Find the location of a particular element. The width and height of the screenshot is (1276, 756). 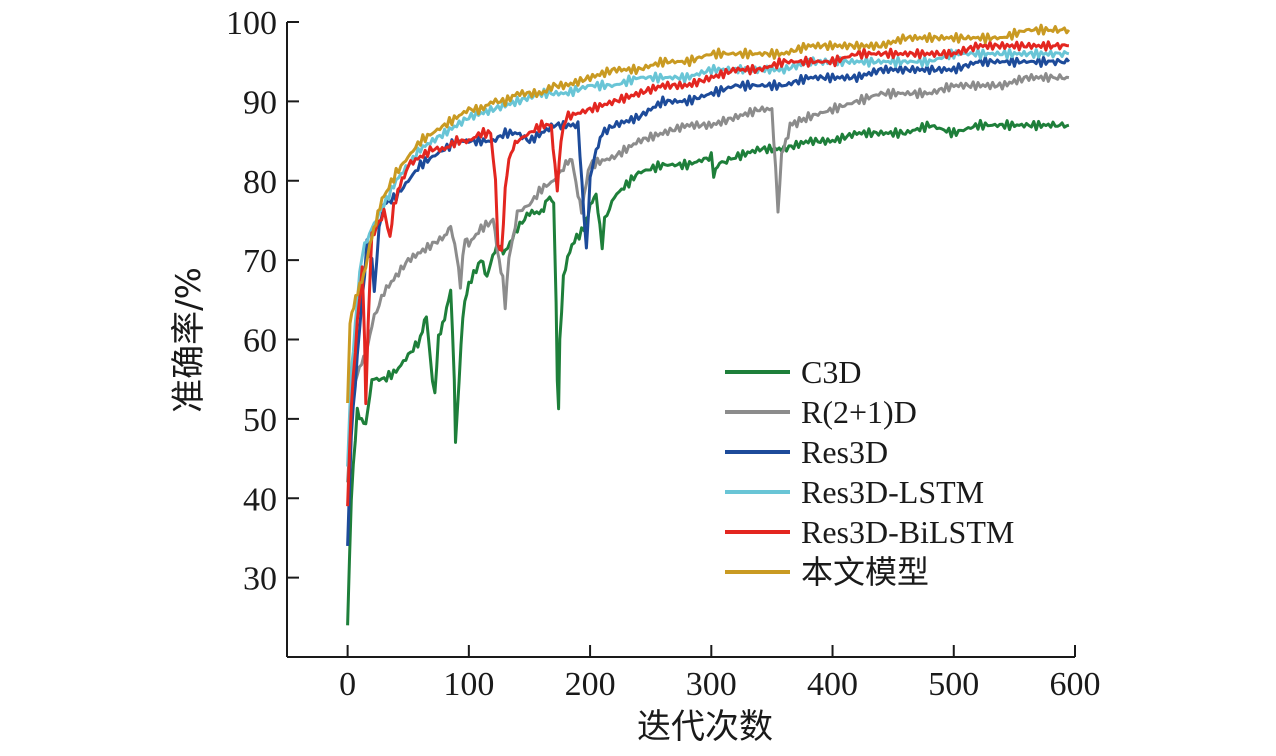

x-tick-label: 200 is located at coordinates (590, 684).